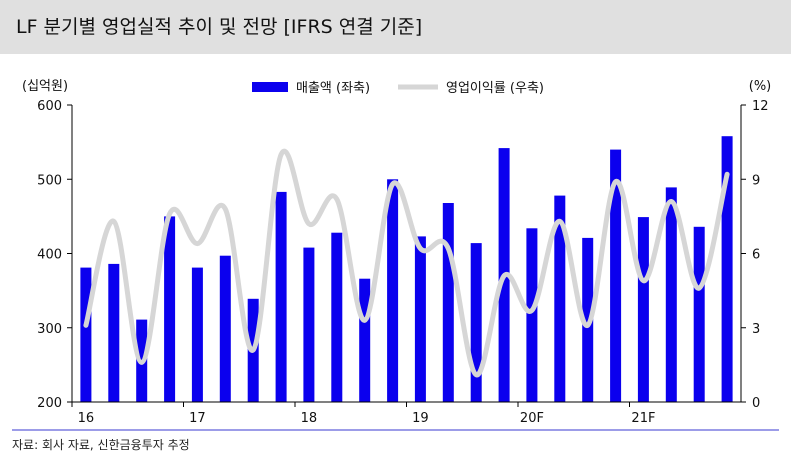 The image size is (791, 458). What do you see at coordinates (333, 88) in the screenshot?
I see `legend-label-sales: 매출액 (좌축)` at bounding box center [333, 88].